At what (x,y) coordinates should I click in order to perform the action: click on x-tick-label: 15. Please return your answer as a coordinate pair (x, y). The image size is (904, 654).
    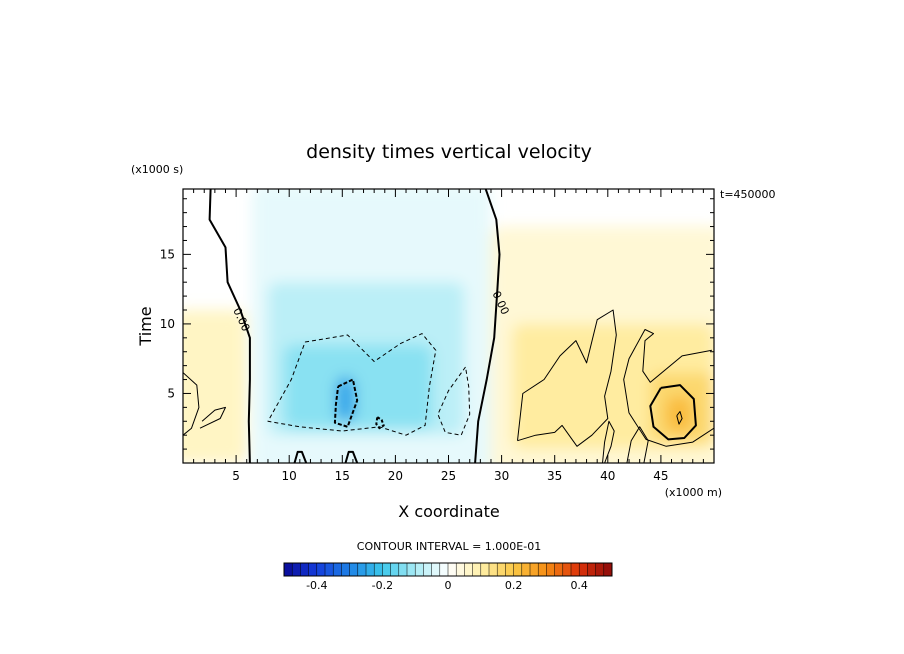
    Looking at the image, I should click on (342, 476).